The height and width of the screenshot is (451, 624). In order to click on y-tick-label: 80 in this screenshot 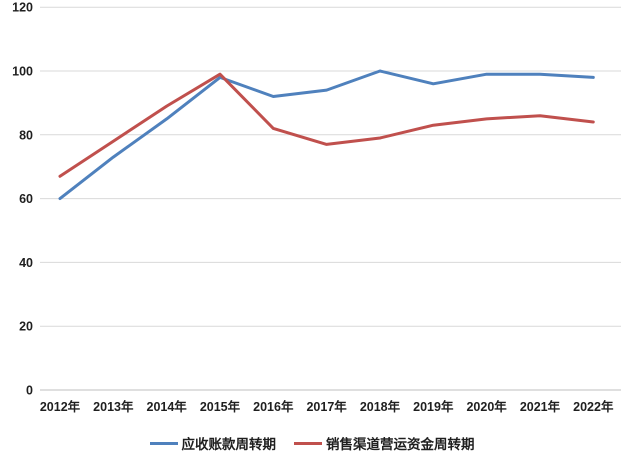, I will do `click(26, 135)`.